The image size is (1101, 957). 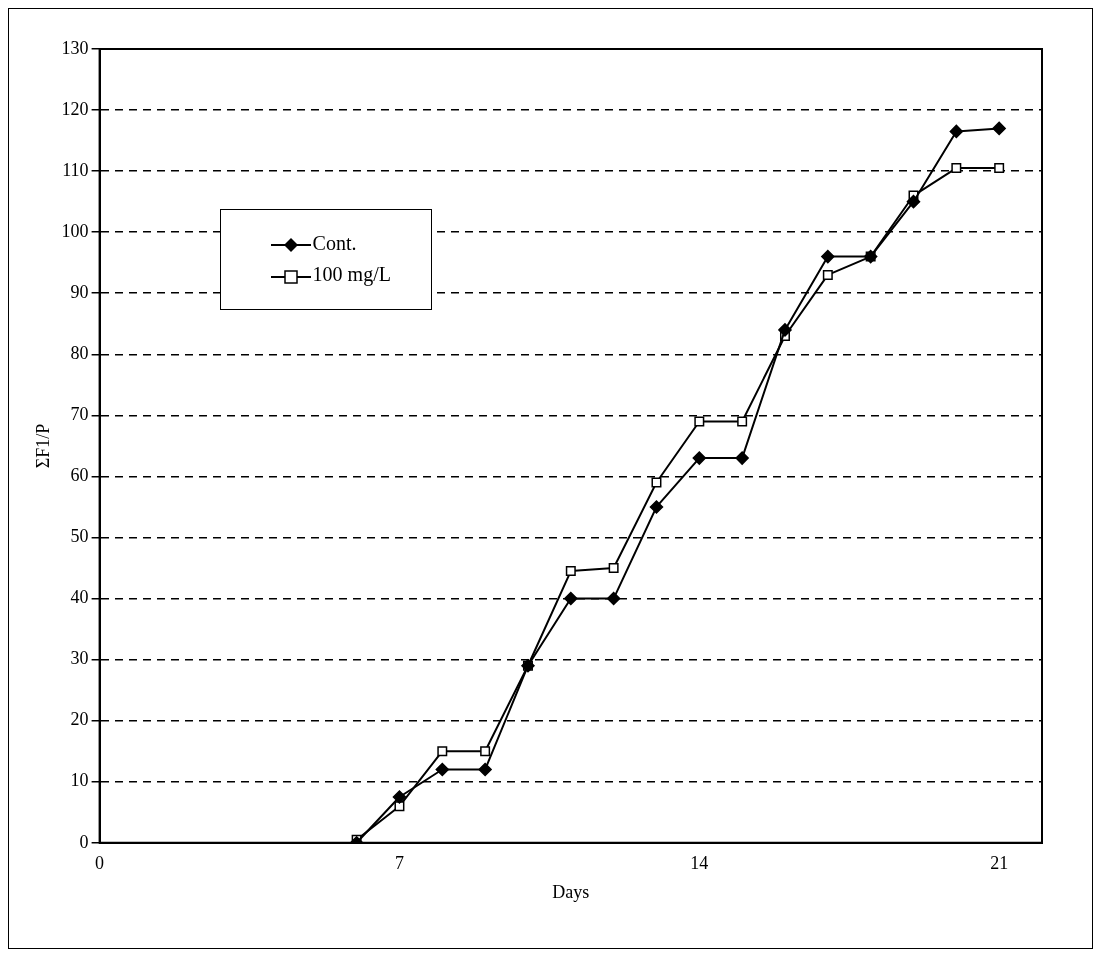 I want to click on y-tick-label: 100, so click(x=75, y=230).